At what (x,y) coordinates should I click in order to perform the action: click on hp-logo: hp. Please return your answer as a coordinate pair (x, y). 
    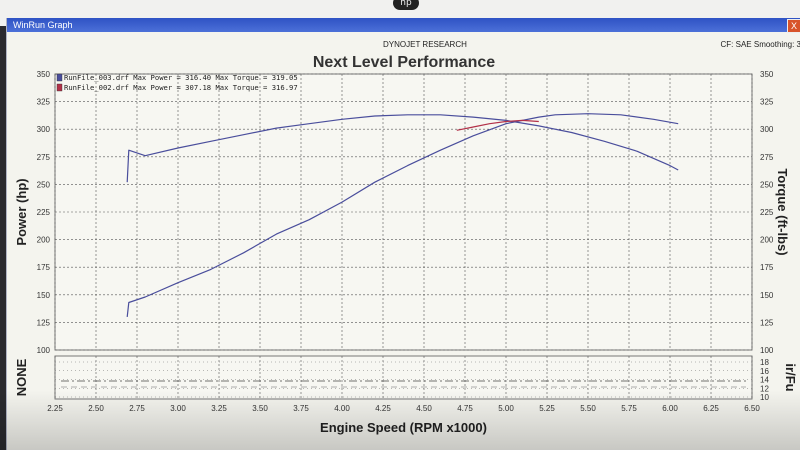
    Looking at the image, I should click on (406, 5).